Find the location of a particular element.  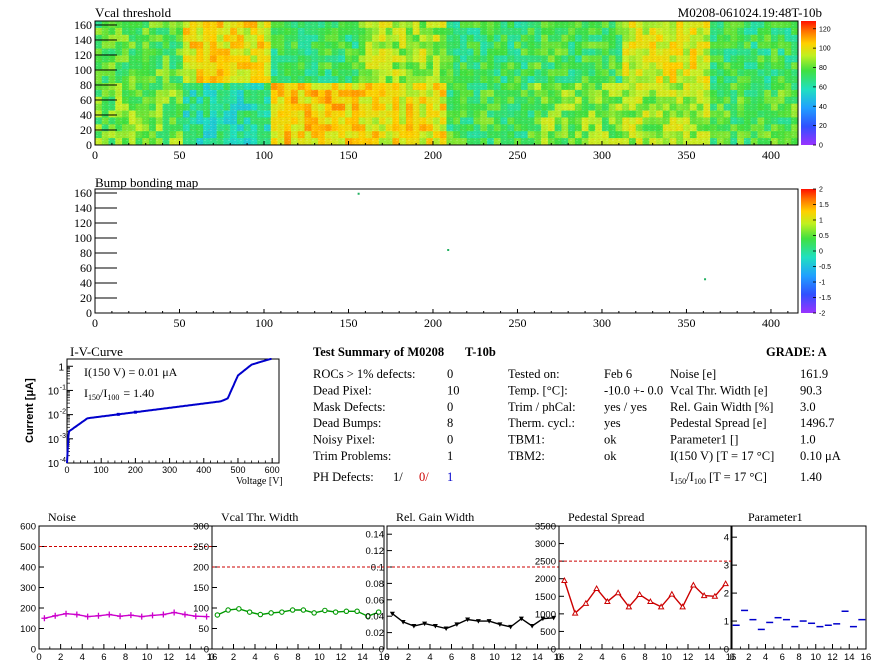

scale-tick-label: 120 is located at coordinates (825, 29).